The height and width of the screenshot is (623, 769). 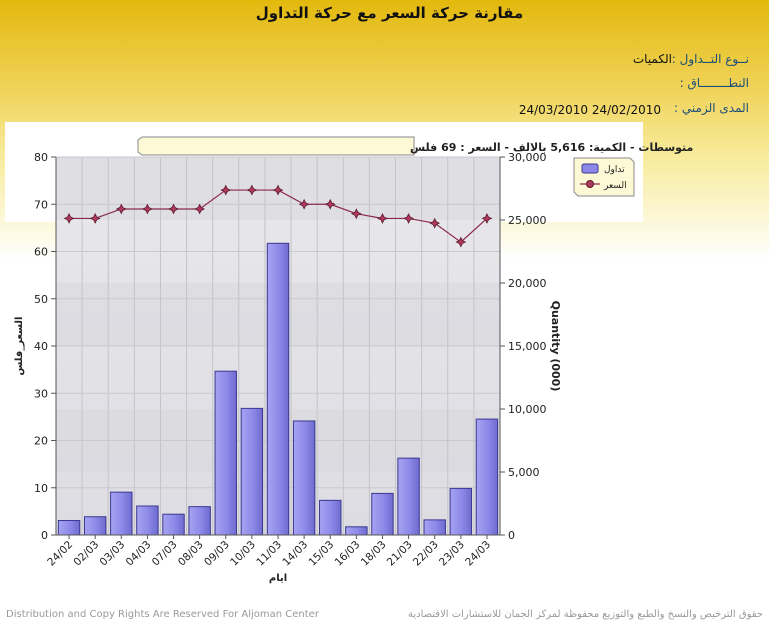 What do you see at coordinates (356, 531) in the screenshot?
I see `bar-16/03` at bounding box center [356, 531].